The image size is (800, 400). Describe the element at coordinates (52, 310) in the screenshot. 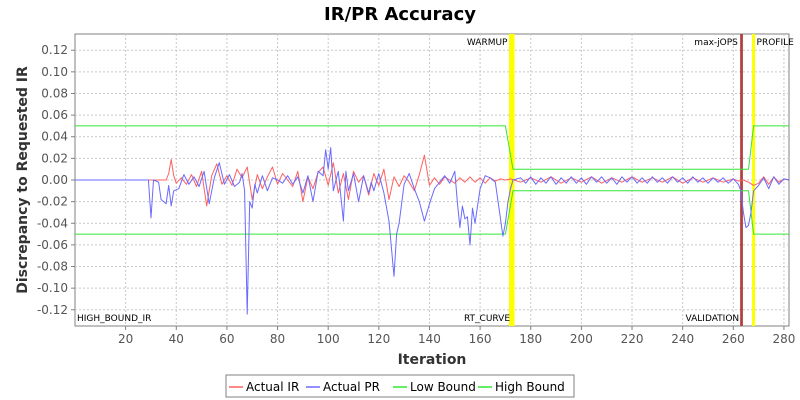

I see `y-tick-label: -0.12` at that location.